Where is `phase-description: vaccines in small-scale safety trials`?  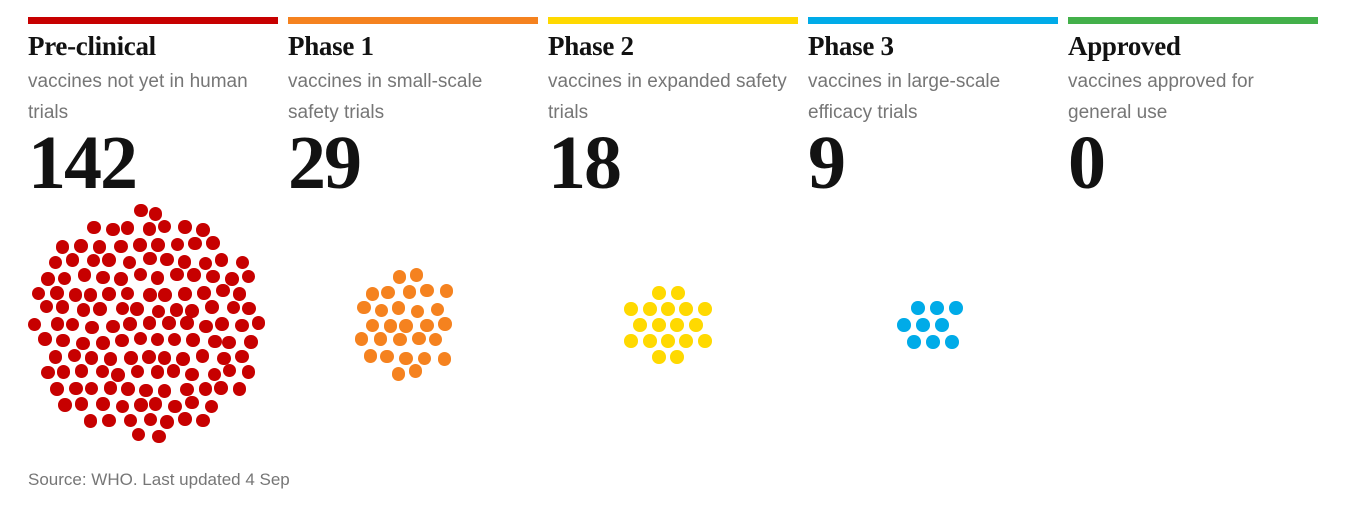
phase-description: vaccines in small-scale safety trials is located at coordinates (385, 97).